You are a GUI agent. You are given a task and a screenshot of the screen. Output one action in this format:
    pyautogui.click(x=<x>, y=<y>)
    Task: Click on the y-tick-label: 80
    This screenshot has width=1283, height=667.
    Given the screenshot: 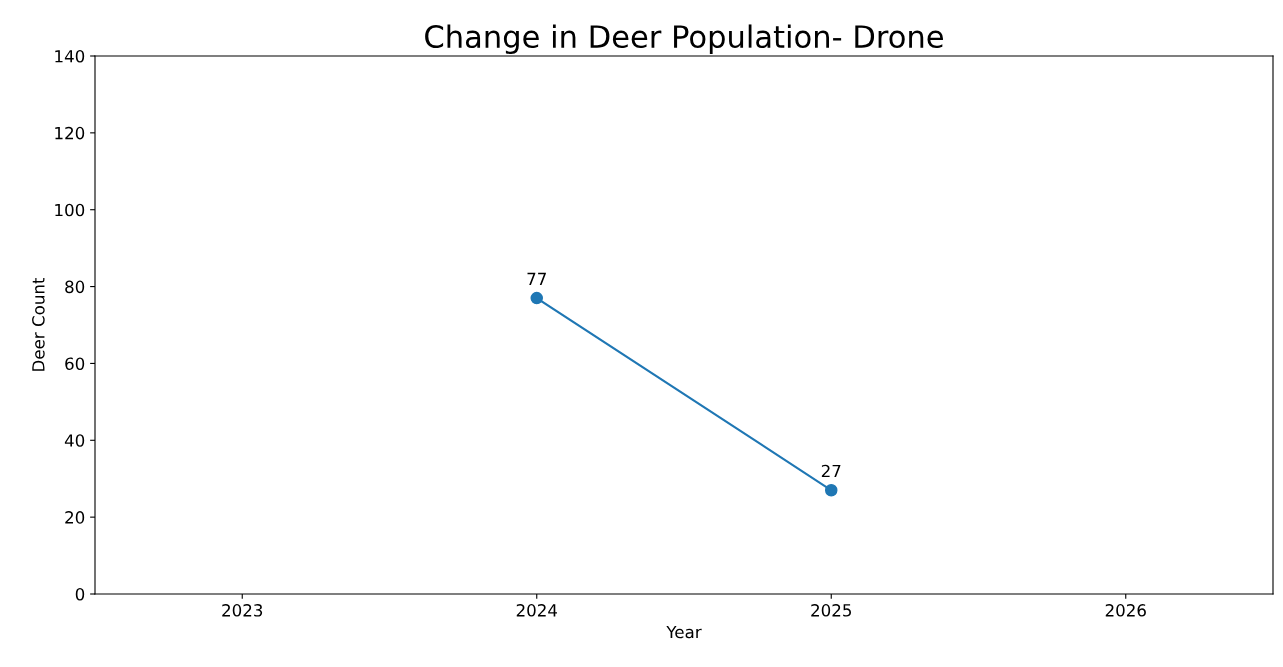 What is the action you would take?
    pyautogui.click(x=75, y=287)
    